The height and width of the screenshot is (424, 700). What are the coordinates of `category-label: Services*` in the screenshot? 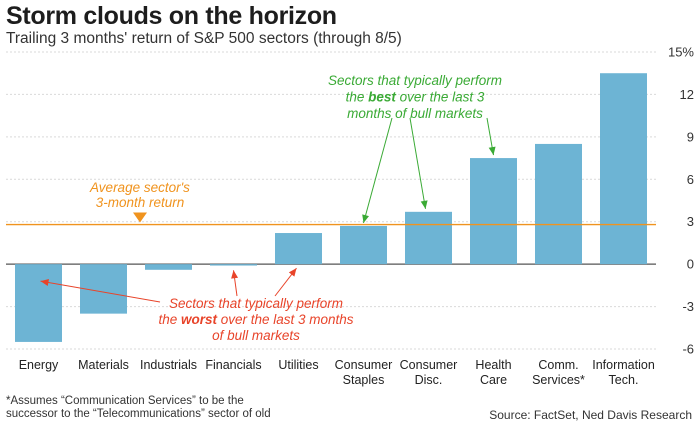 It's located at (558, 380).